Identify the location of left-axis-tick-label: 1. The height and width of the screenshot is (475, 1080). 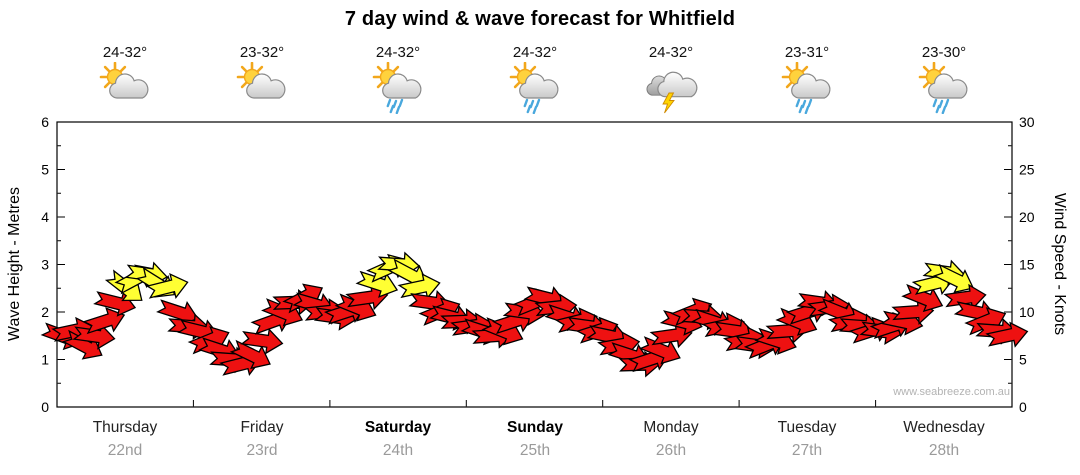
(45, 360).